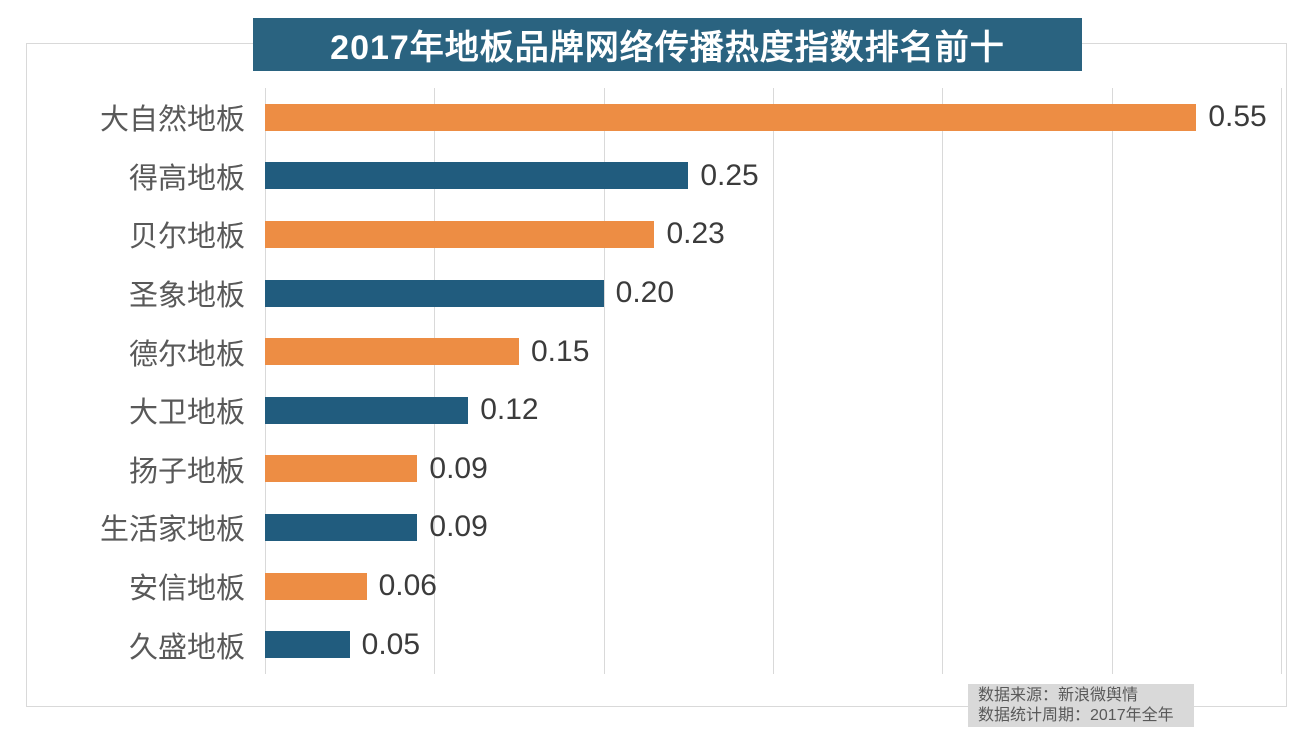 The image size is (1314, 739). What do you see at coordinates (186, 413) in the screenshot?
I see `category-label: 大卫地板` at bounding box center [186, 413].